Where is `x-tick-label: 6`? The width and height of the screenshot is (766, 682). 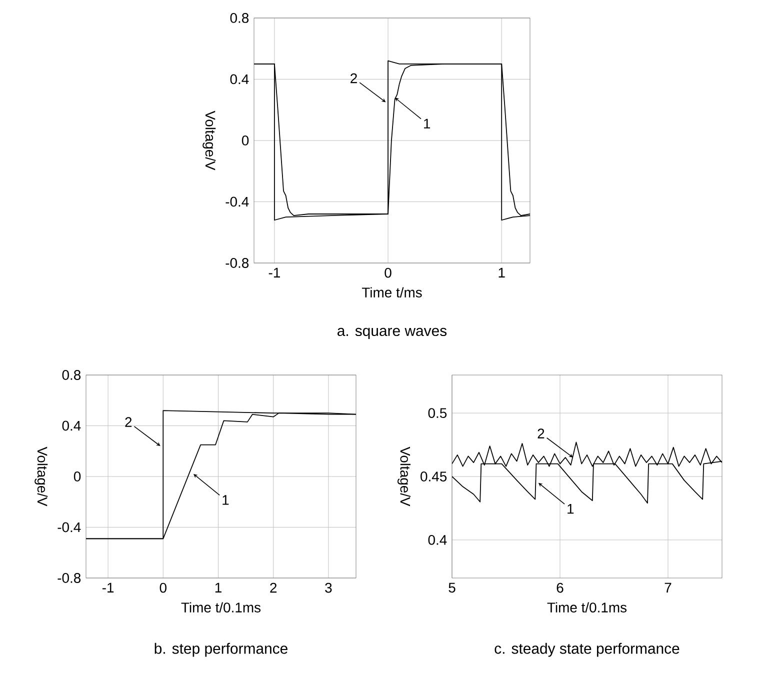 x-tick-label: 6 is located at coordinates (560, 587).